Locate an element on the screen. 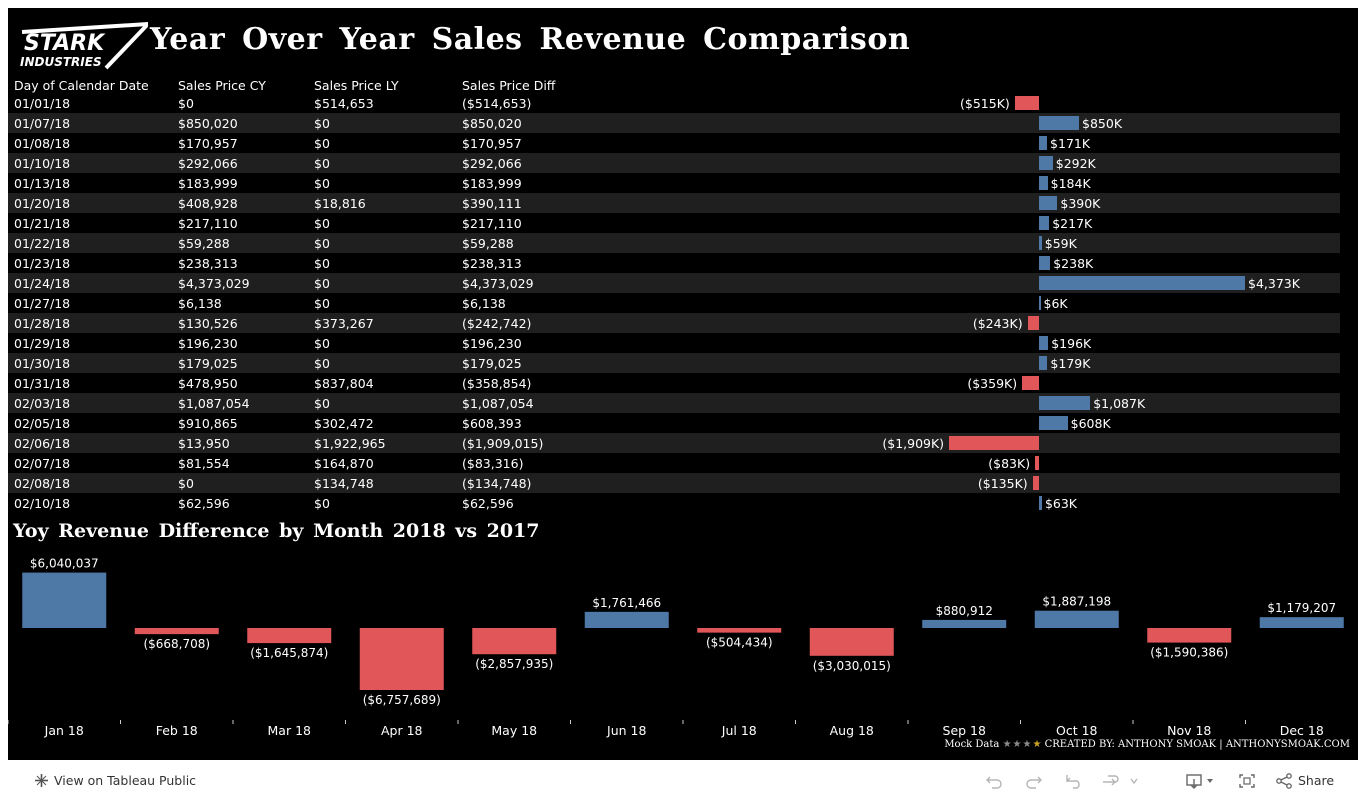 The height and width of the screenshot is (795, 1366). cell-sales-ly: $18,816 is located at coordinates (340, 203).